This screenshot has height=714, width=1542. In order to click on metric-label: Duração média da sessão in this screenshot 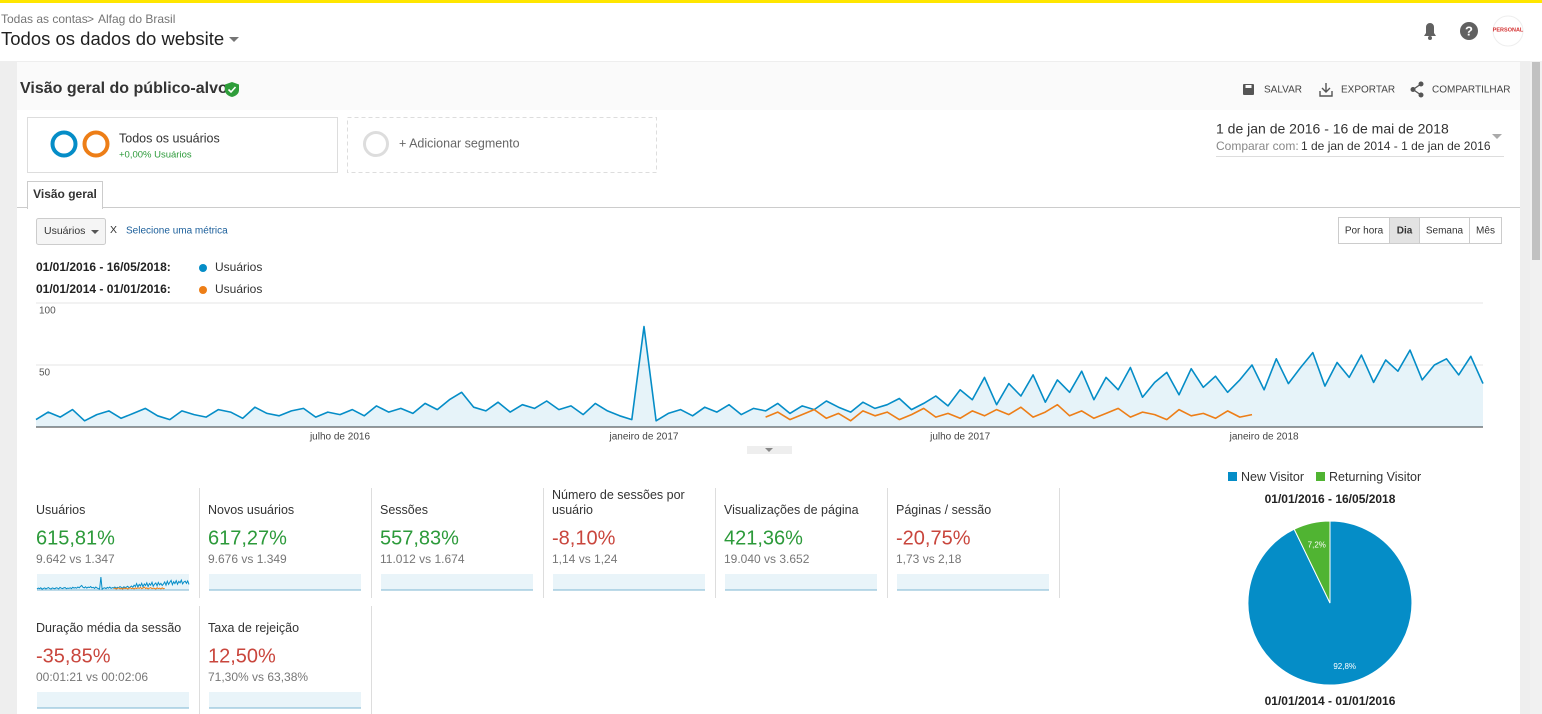, I will do `click(109, 628)`.